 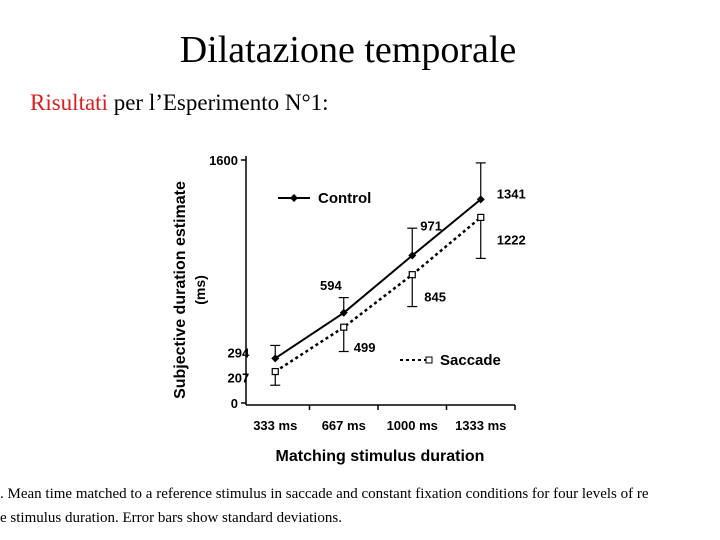 I want to click on slide-title: Dilatazione temporale, so click(x=348, y=50).